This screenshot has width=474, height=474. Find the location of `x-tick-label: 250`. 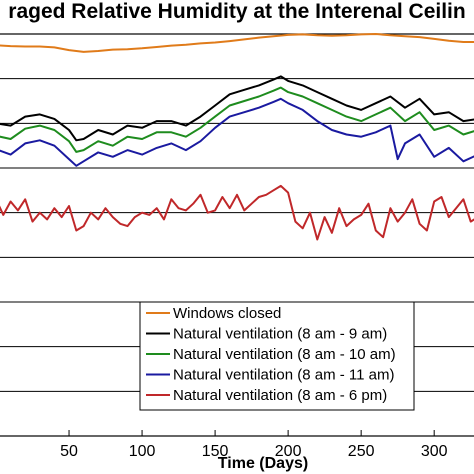

x-tick-label: 250 is located at coordinates (361, 451).